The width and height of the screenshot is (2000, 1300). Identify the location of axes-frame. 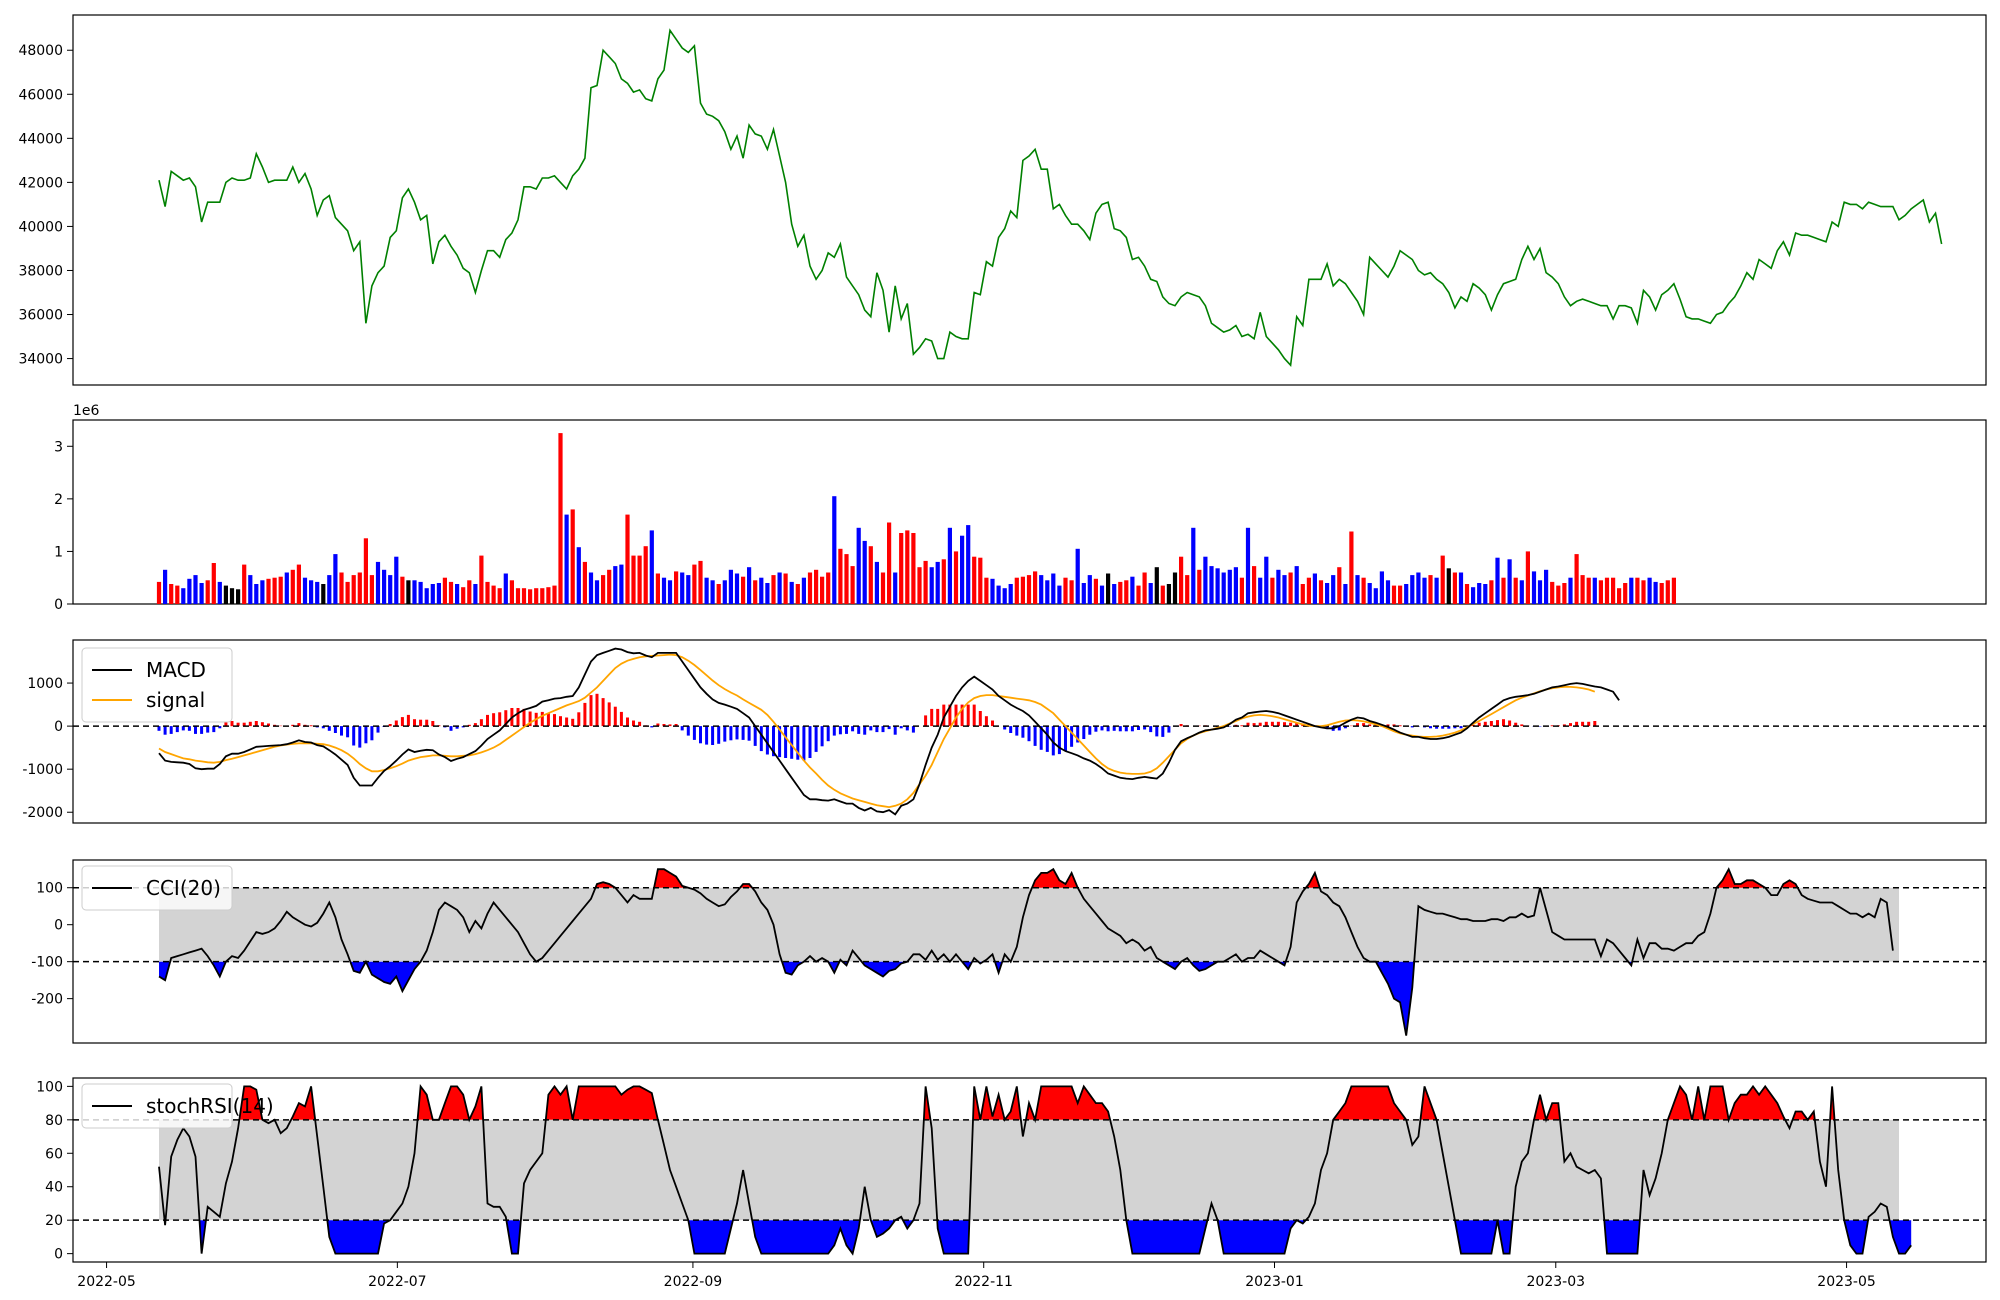
(1029, 951).